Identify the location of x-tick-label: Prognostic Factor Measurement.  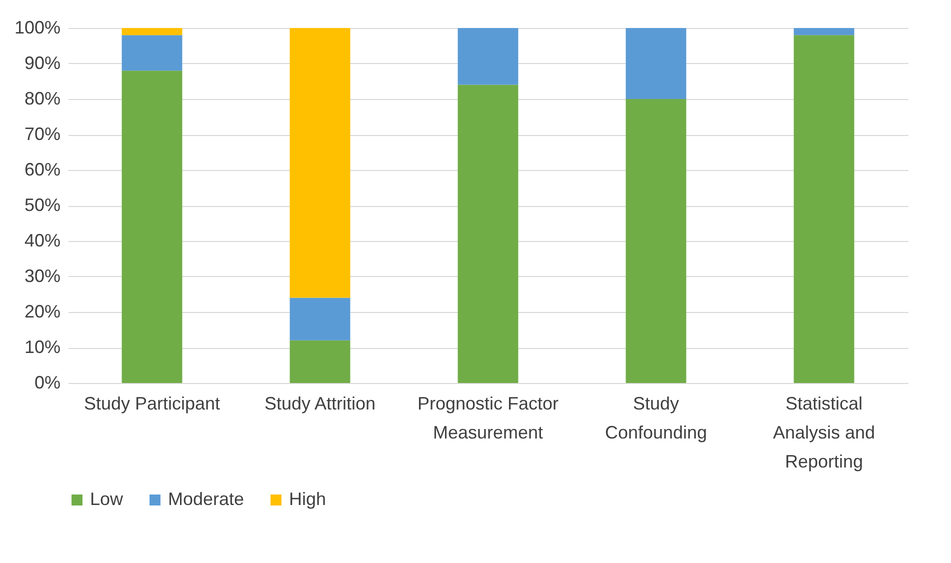
(488, 418).